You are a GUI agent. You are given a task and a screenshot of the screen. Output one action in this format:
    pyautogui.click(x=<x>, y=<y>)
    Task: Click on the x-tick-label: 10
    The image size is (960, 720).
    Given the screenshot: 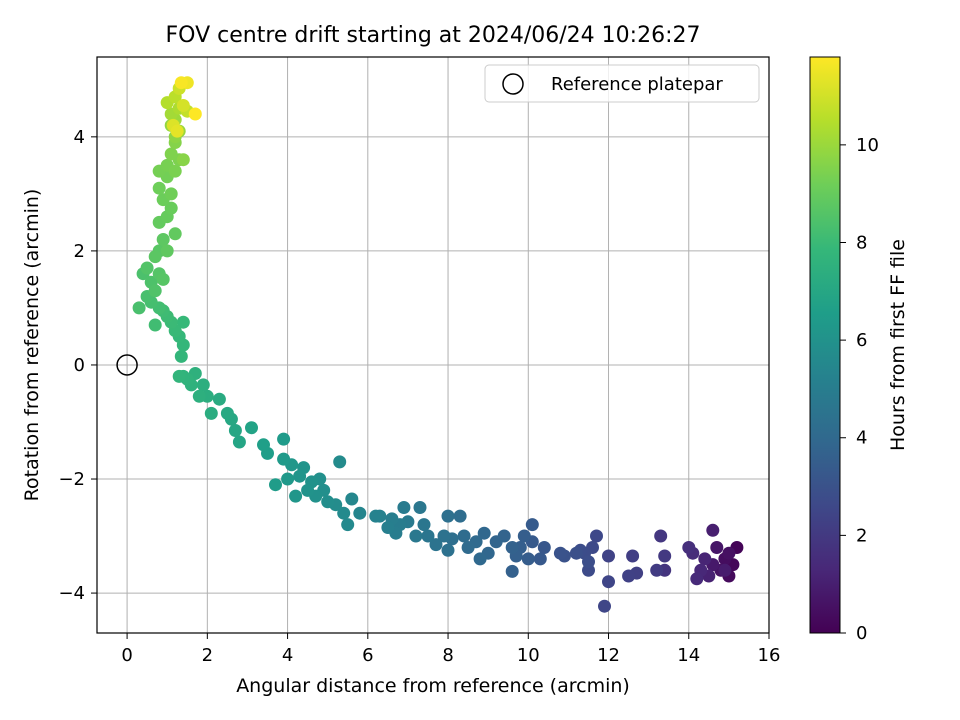 What is the action you would take?
    pyautogui.click(x=528, y=655)
    